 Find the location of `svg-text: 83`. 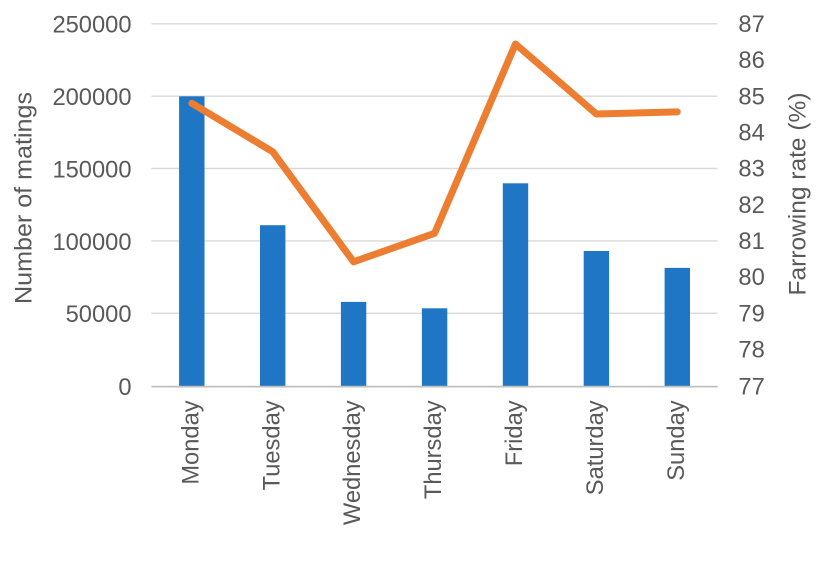

svg-text: 83 is located at coordinates (751, 170).